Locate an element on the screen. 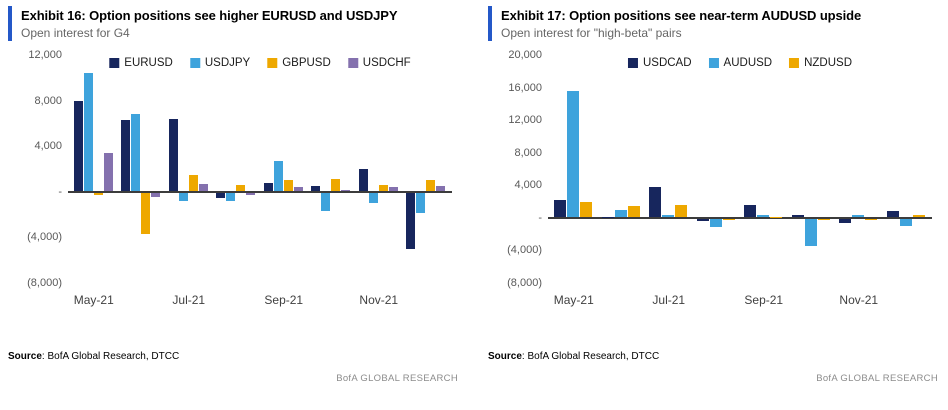 The image size is (948, 410). legend-label: AUDUSD is located at coordinates (748, 63).